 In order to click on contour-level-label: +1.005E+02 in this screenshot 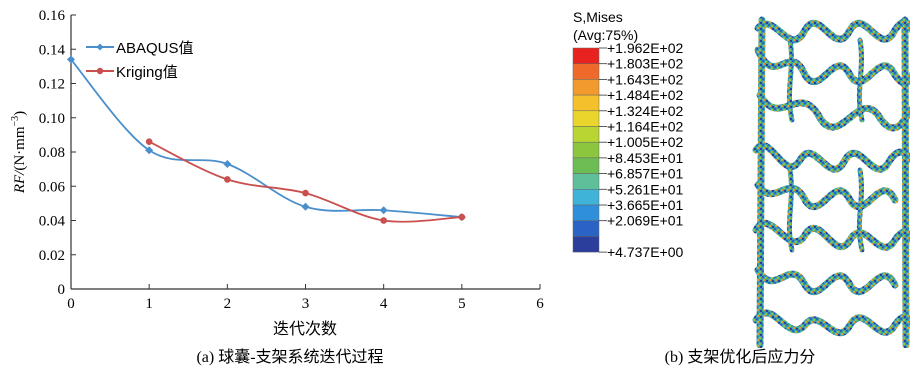, I will do `click(645, 142)`.